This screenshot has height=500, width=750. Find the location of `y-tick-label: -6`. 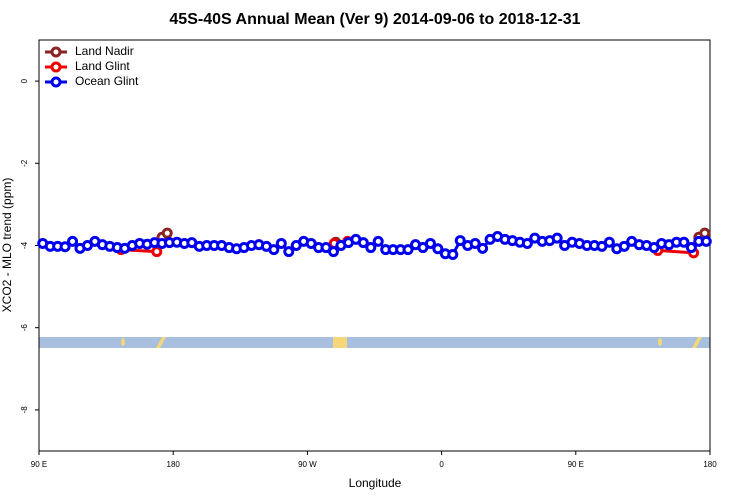

y-tick-label: -6 is located at coordinates (24, 328).